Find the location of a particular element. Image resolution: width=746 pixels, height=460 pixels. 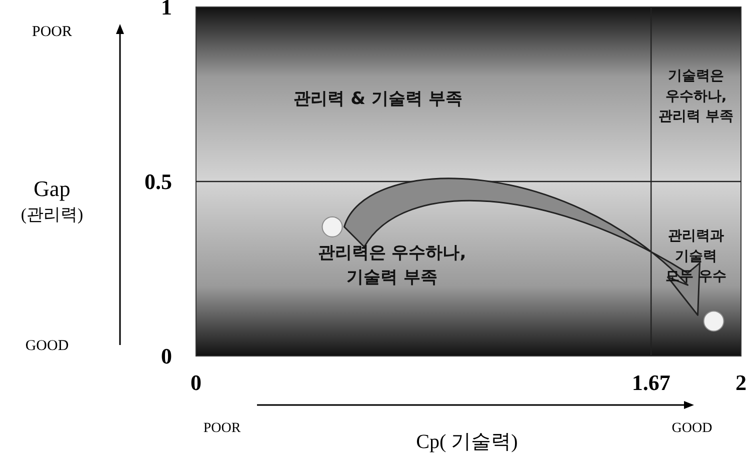

x-tick-label: 0 is located at coordinates (196, 382).